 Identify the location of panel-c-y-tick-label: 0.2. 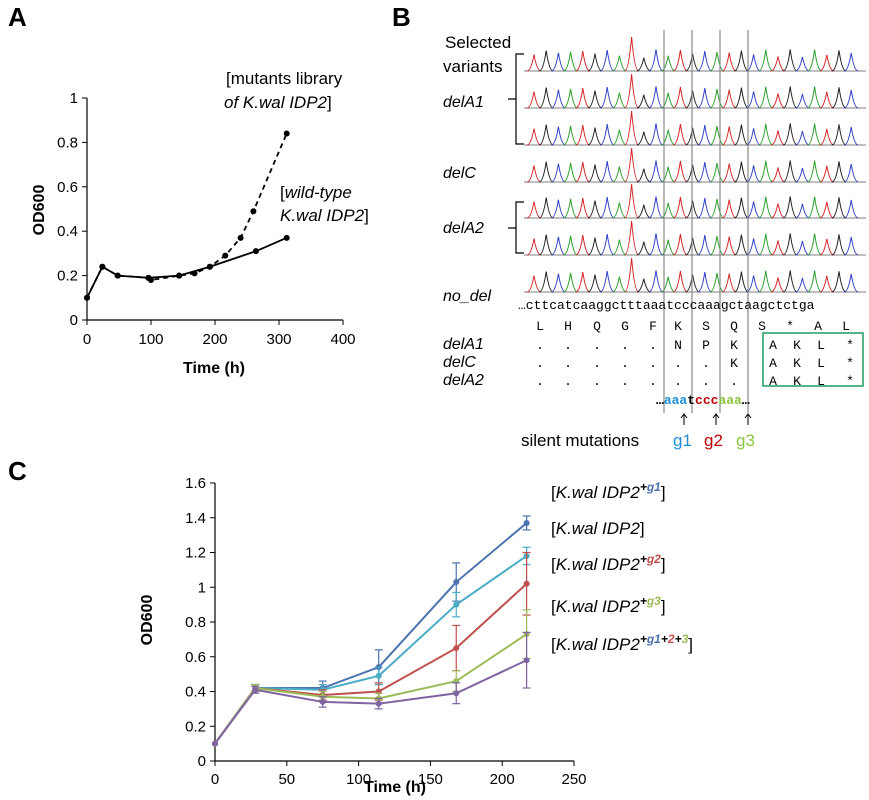
(195, 726).